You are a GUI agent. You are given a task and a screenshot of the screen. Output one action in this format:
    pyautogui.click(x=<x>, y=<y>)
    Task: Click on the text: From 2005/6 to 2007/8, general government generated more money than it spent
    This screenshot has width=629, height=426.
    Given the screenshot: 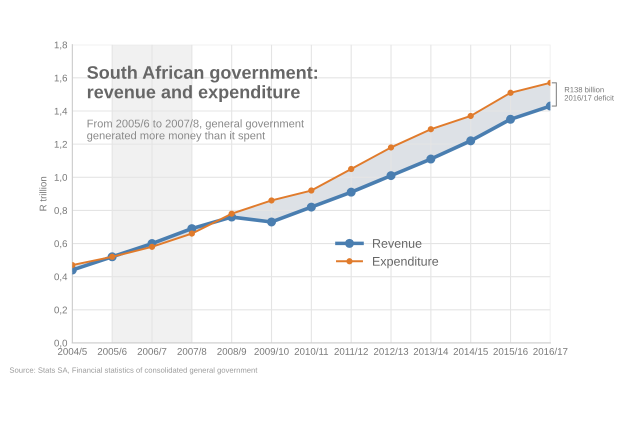 What is the action you would take?
    pyautogui.click(x=195, y=130)
    